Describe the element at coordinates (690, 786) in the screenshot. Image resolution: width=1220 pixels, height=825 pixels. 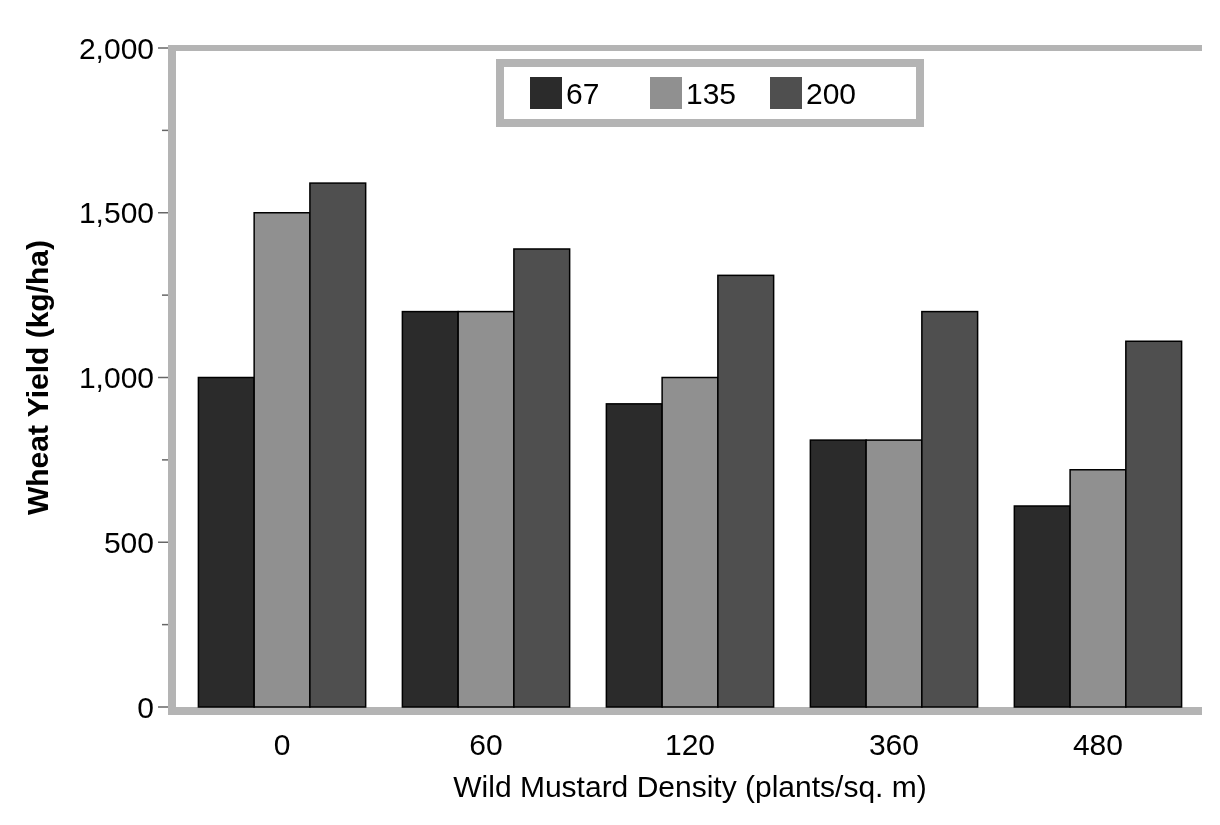
I see `x-axis-title: Wild Mustard Density (plants/sq. m)` at that location.